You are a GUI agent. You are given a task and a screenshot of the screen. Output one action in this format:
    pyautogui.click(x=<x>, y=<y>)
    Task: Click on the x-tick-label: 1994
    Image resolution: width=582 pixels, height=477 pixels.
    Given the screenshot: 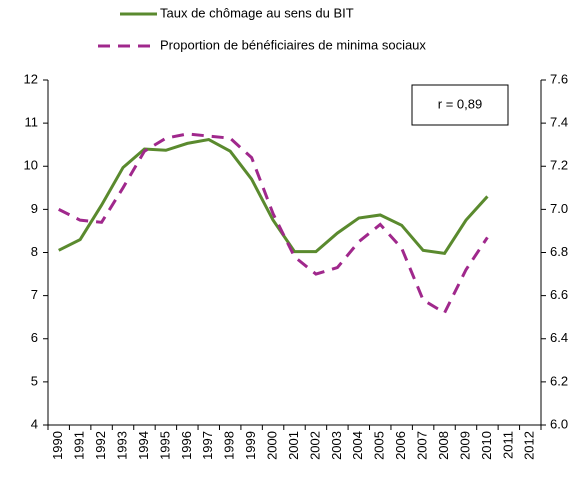 What is the action you would take?
    pyautogui.click(x=143, y=445)
    